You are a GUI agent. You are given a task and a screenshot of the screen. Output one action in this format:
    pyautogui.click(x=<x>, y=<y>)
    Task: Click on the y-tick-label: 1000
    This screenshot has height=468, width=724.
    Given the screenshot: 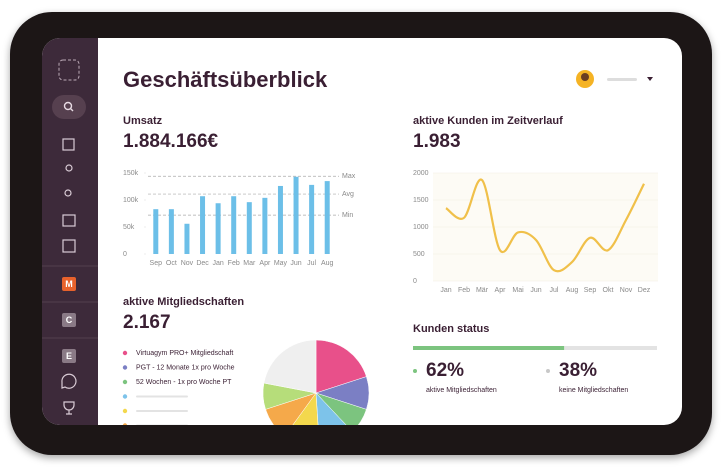 What is the action you would take?
    pyautogui.click(x=421, y=227)
    